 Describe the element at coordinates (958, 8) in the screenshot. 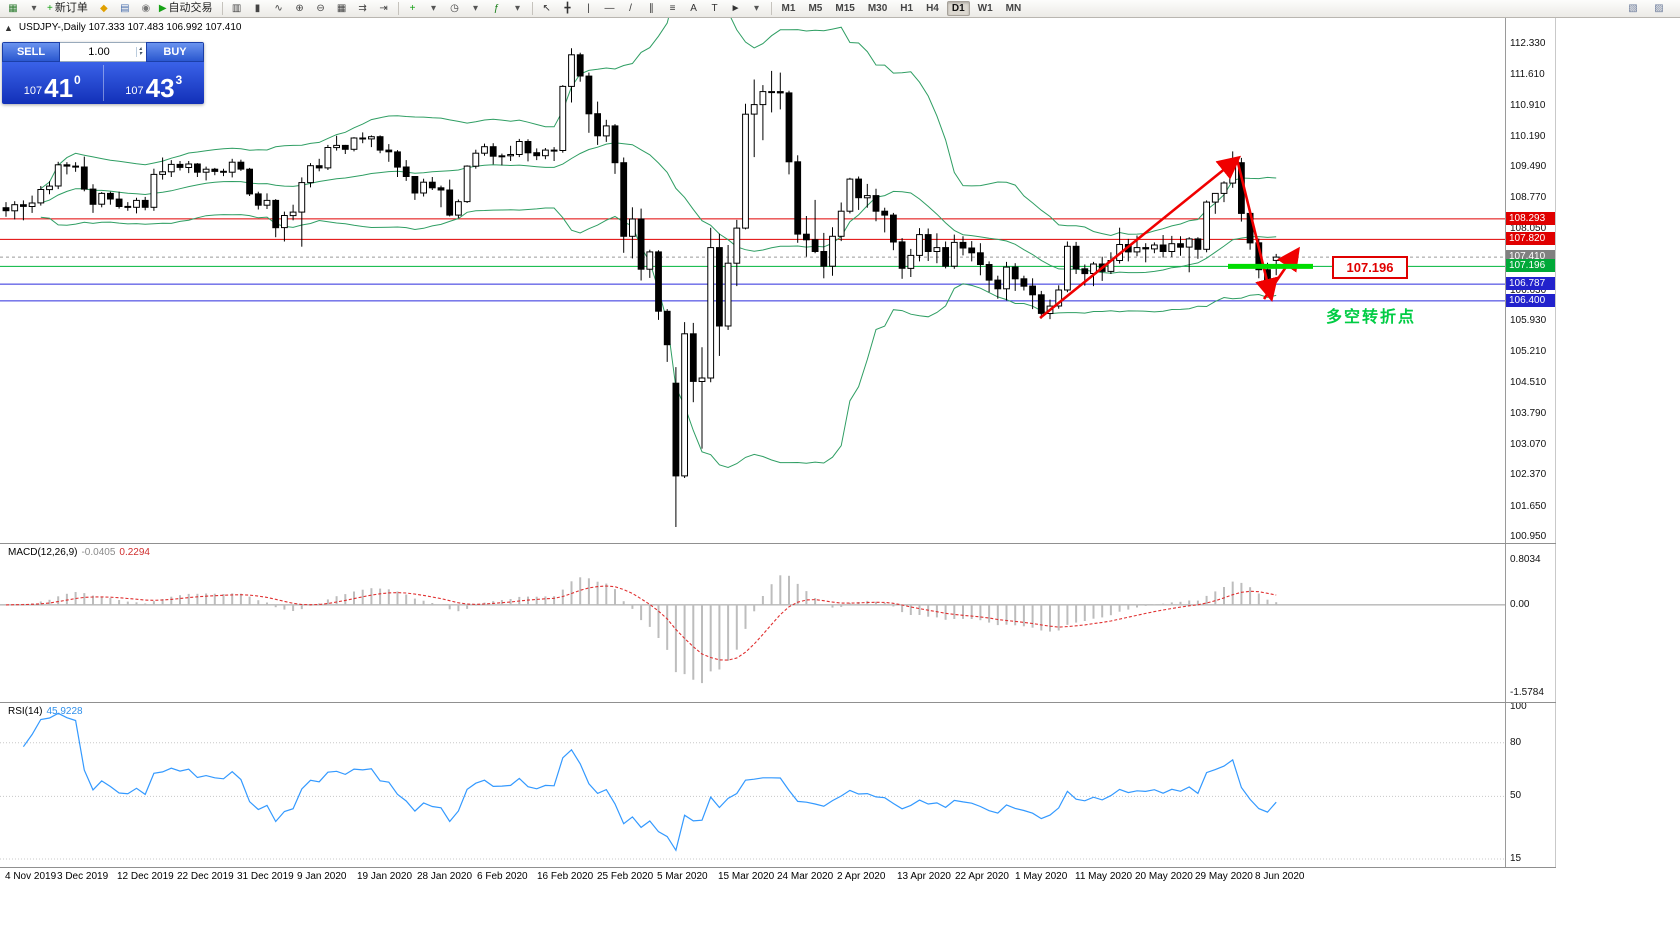

I see `timeframe-d1: D1` at that location.